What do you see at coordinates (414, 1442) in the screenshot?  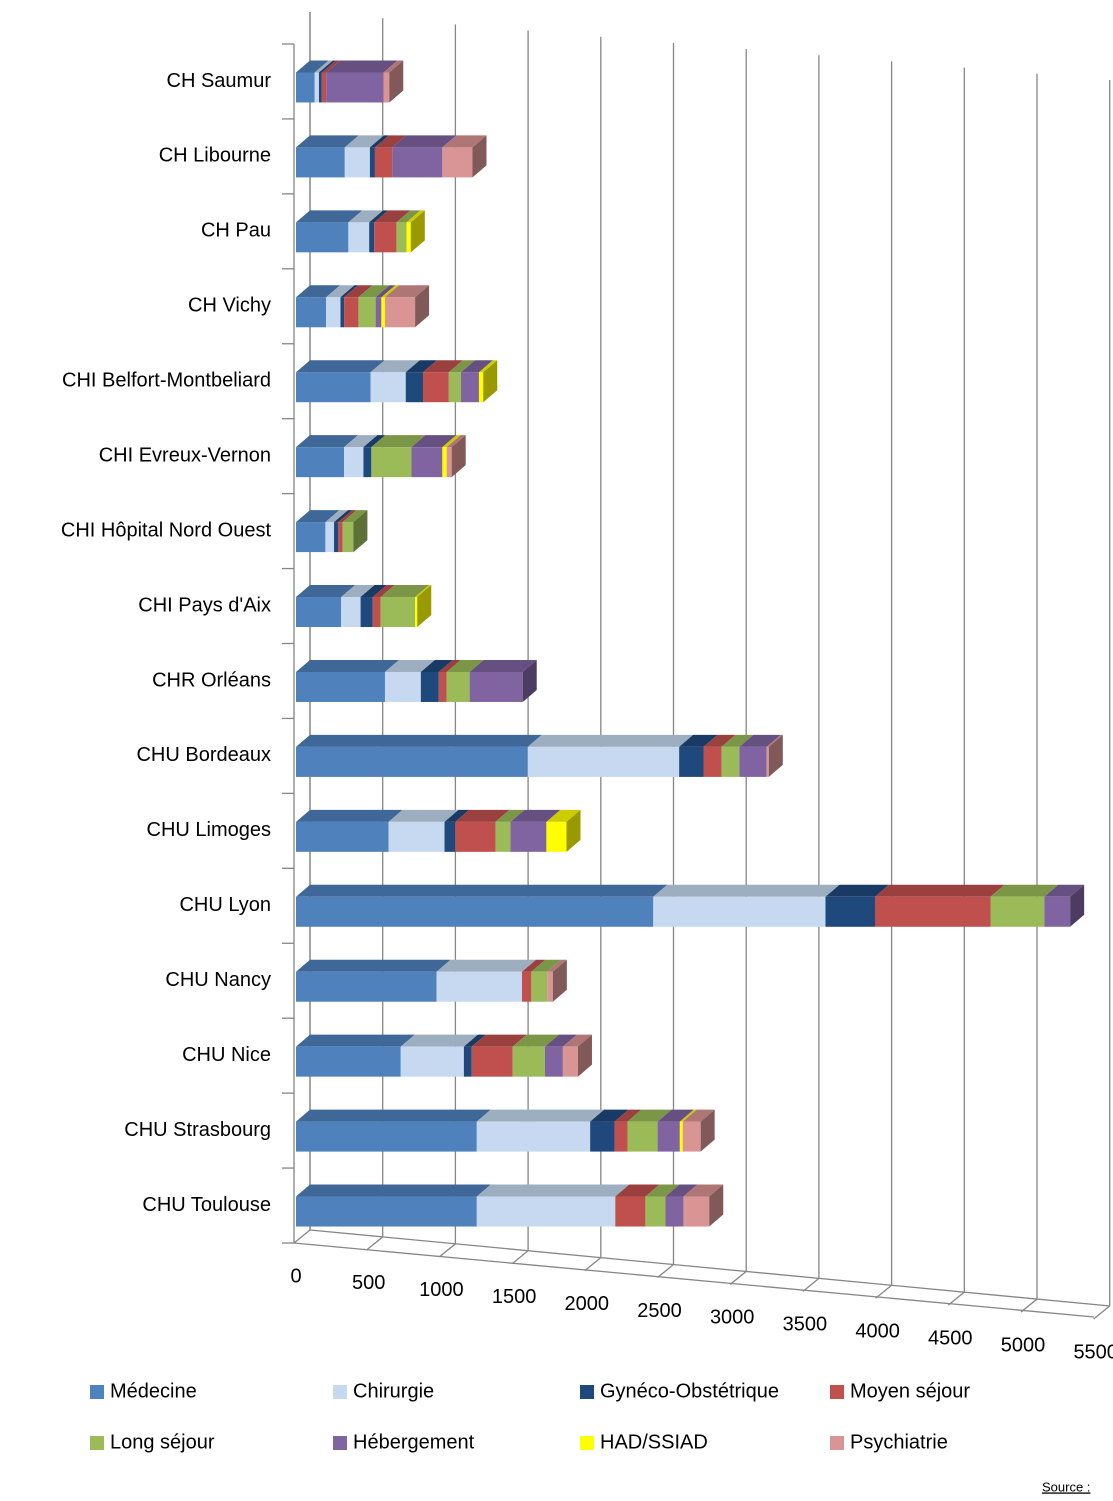 I see `legend-label: Hébergement` at bounding box center [414, 1442].